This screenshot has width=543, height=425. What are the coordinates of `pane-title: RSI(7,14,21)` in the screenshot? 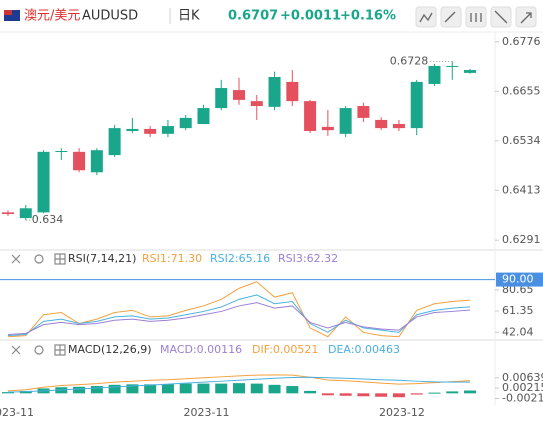 It's located at (102, 258).